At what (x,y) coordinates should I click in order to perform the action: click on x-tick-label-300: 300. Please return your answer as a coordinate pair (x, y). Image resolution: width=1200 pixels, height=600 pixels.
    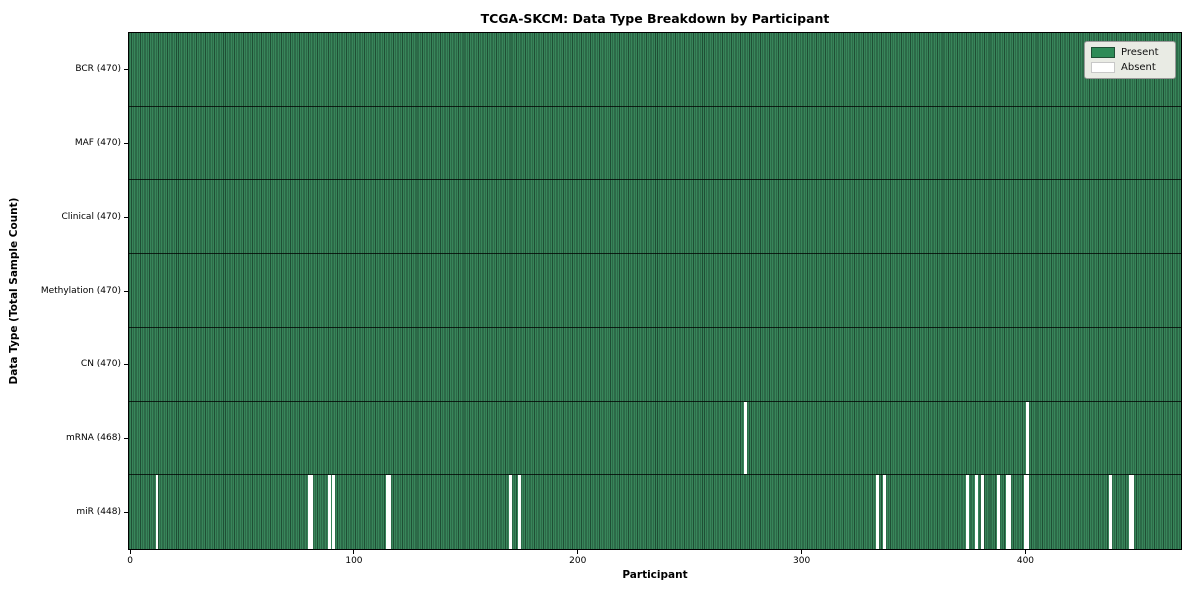
    Looking at the image, I should click on (802, 561).